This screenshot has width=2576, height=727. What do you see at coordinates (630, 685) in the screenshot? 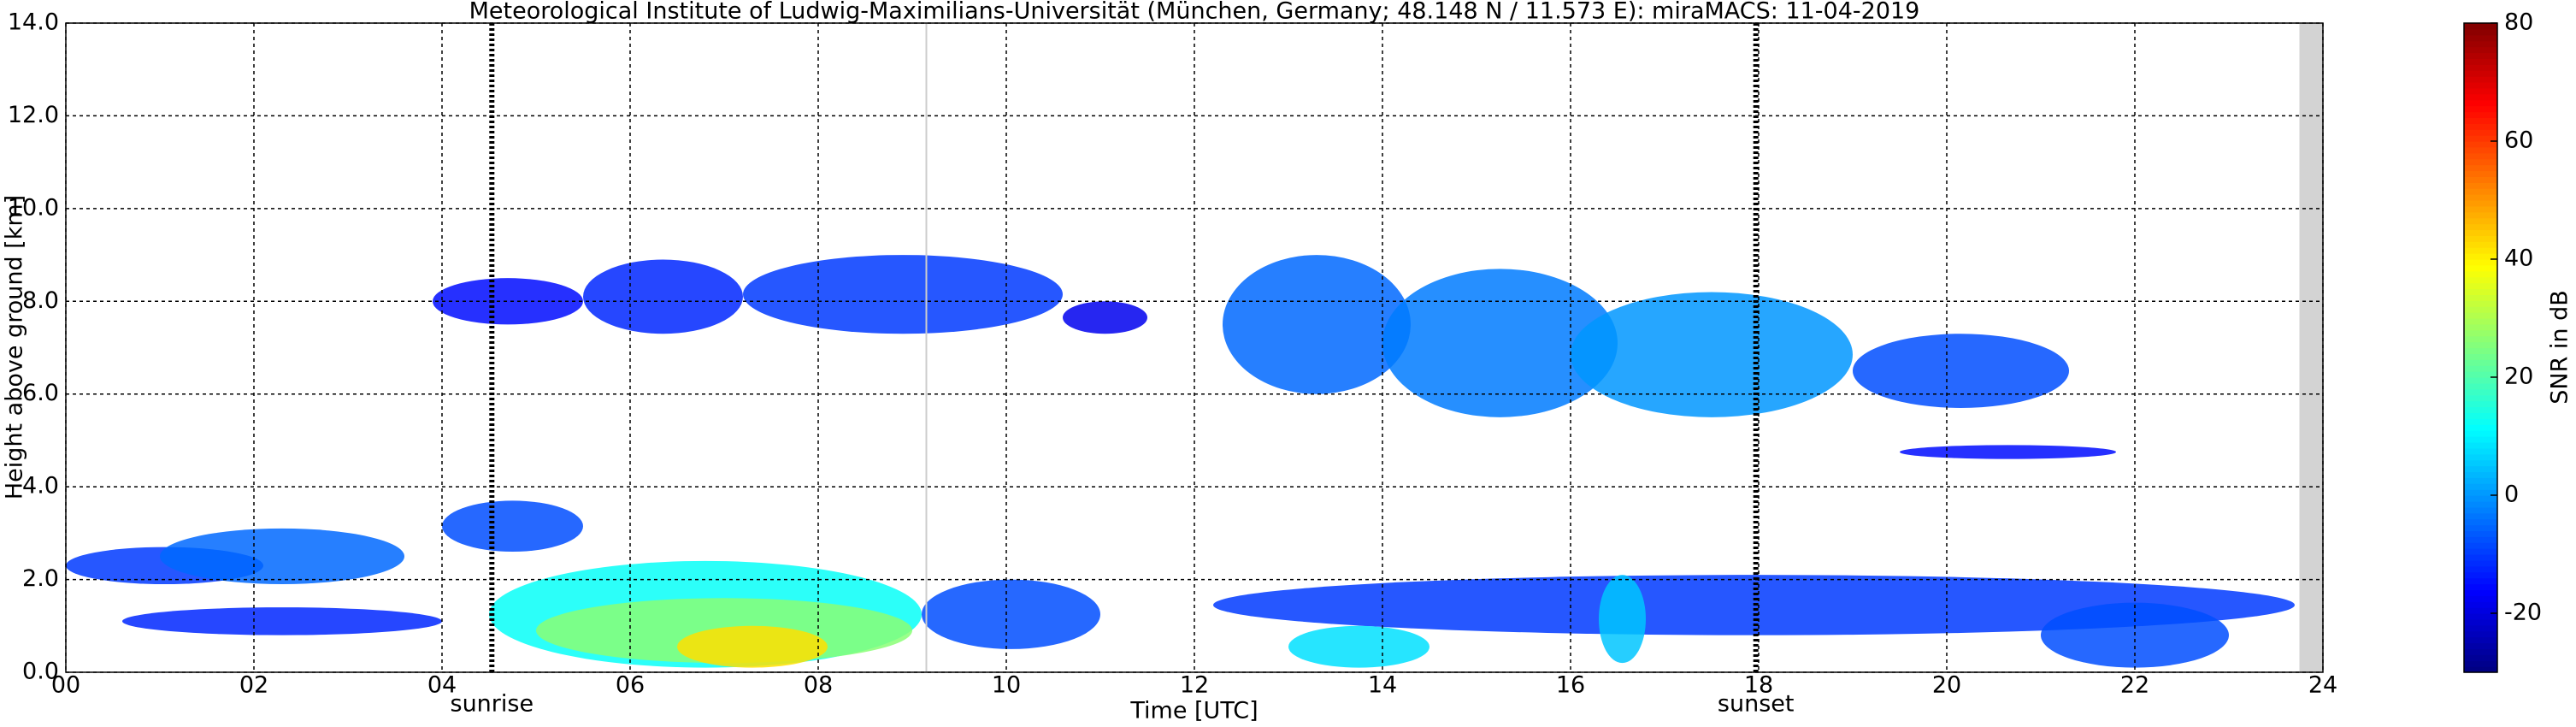
I see `x-tick-label: 06` at bounding box center [630, 685].